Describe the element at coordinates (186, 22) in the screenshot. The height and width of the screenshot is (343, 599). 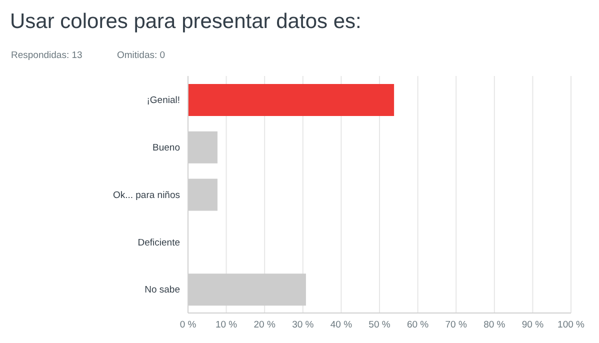
I see `chart-title: Usar colores para presentar datos es:` at that location.